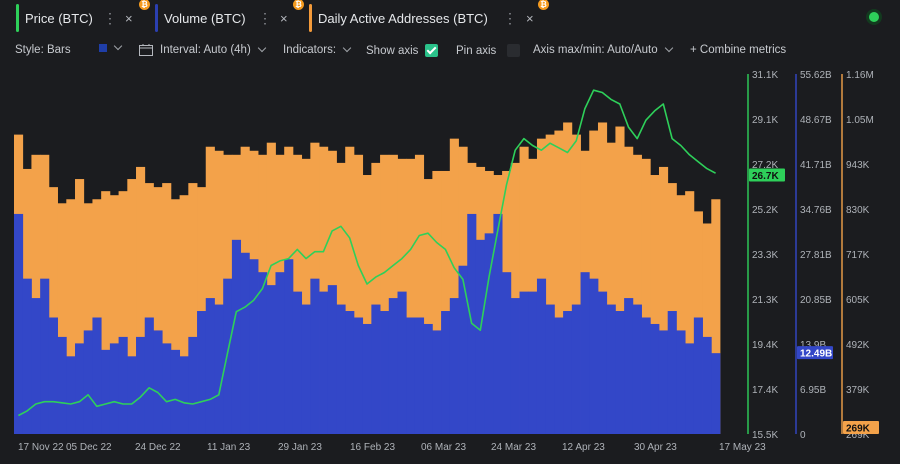 Image resolution: width=900 pixels, height=464 pixels. Describe the element at coordinates (858, 300) in the screenshot. I see `addresses-tick-label: 605K` at that location.